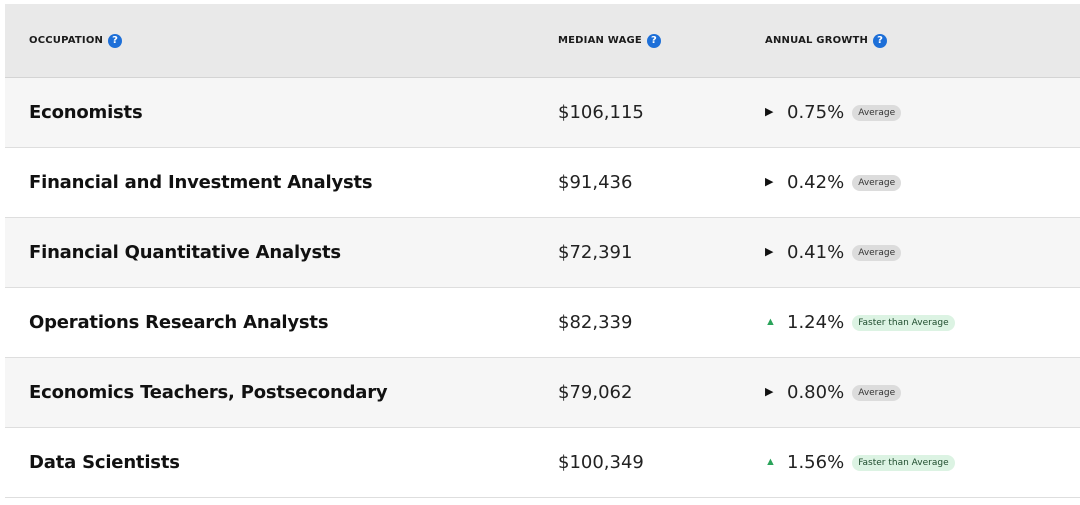 Image resolution: width=1080 pixels, height=505 pixels. What do you see at coordinates (595, 322) in the screenshot?
I see `median-wage: $82,339` at bounding box center [595, 322].